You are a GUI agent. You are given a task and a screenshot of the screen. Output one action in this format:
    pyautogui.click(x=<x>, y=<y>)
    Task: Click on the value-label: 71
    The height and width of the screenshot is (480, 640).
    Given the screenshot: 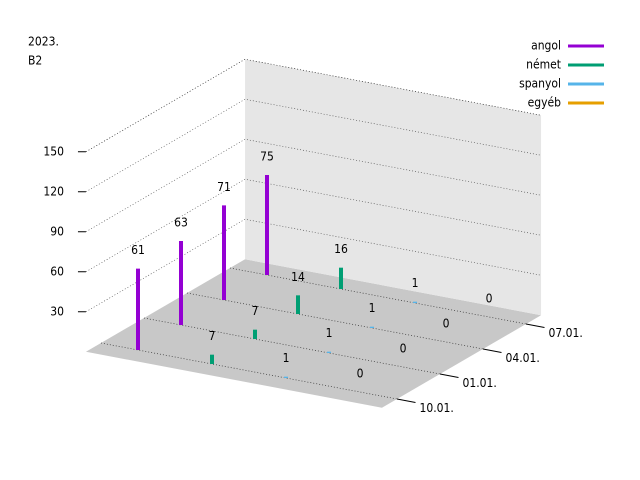 What is the action you would take?
    pyautogui.click(x=224, y=187)
    